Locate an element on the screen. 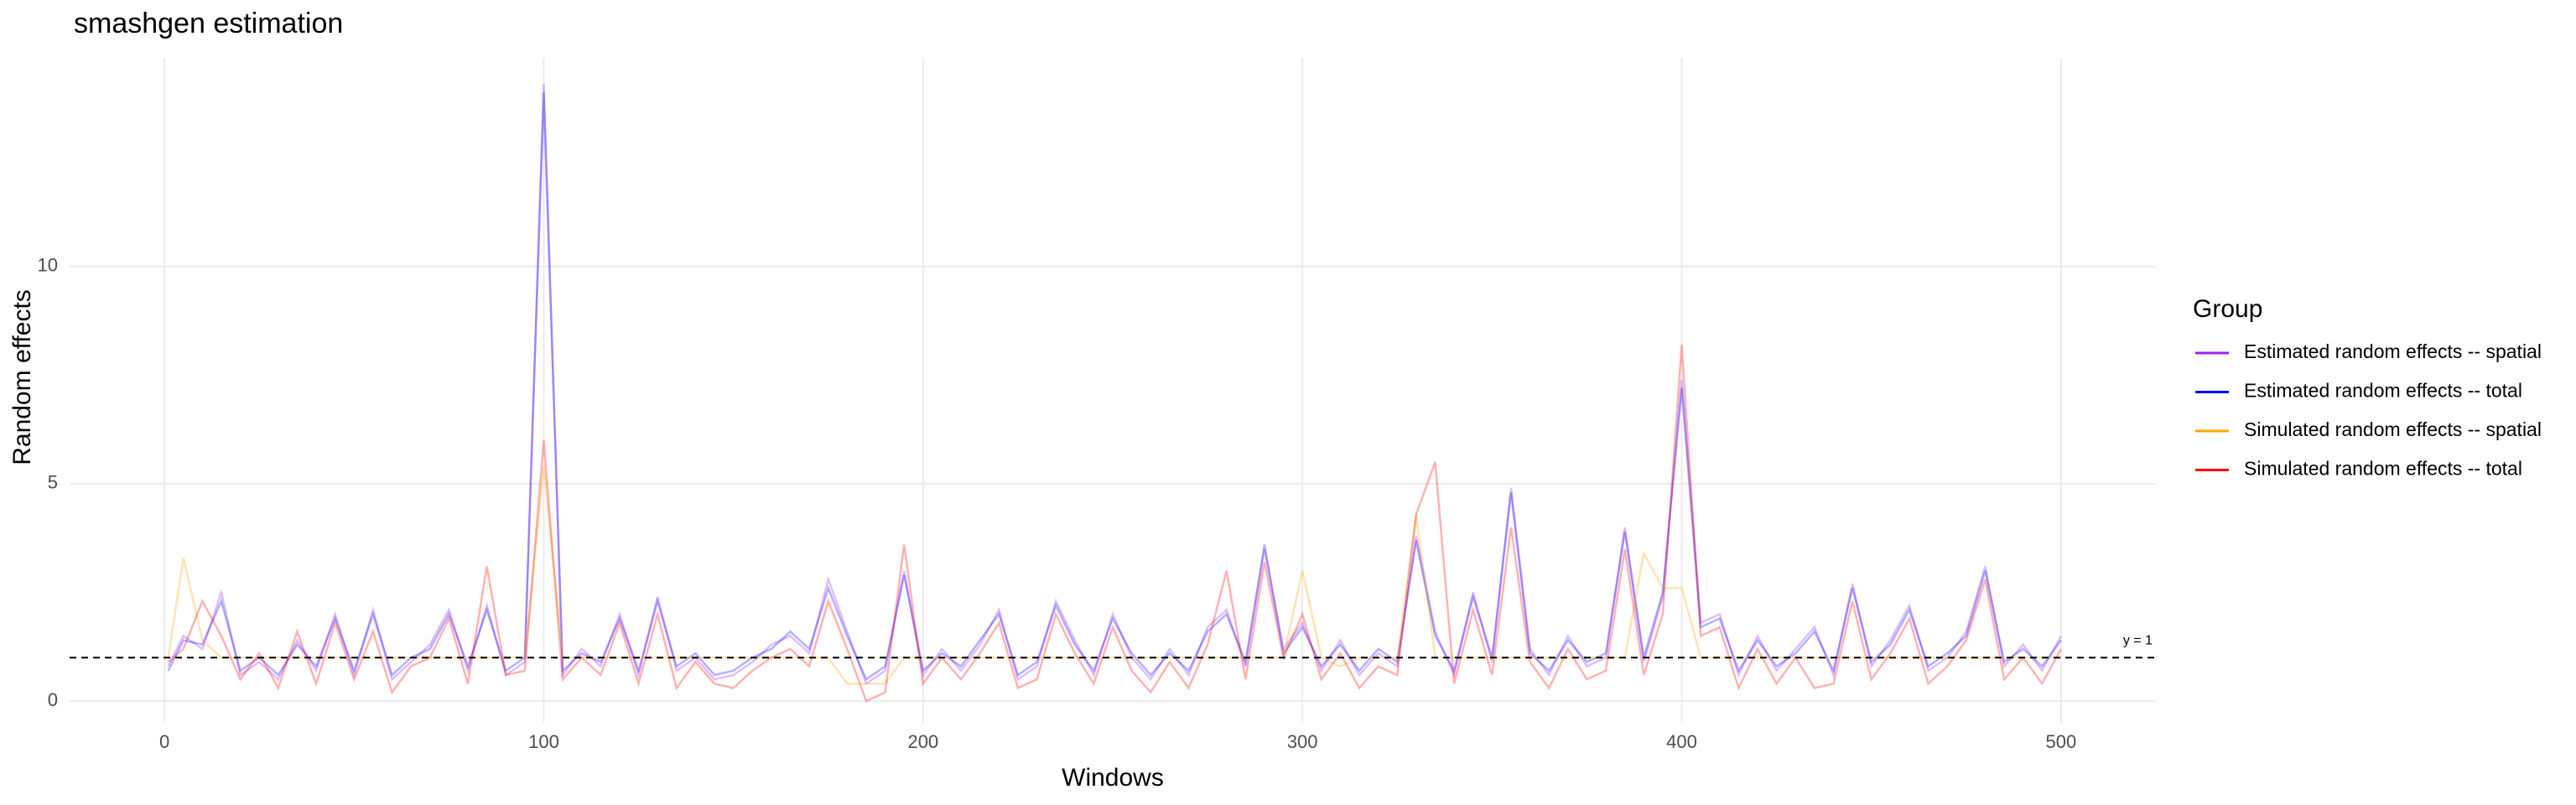 The width and height of the screenshot is (2576, 805). x-tick-label: 0 is located at coordinates (164, 741).